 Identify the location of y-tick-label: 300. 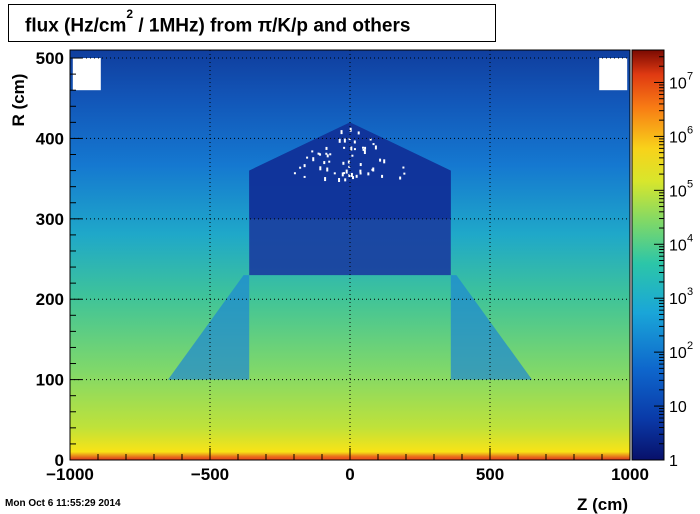
(50, 219).